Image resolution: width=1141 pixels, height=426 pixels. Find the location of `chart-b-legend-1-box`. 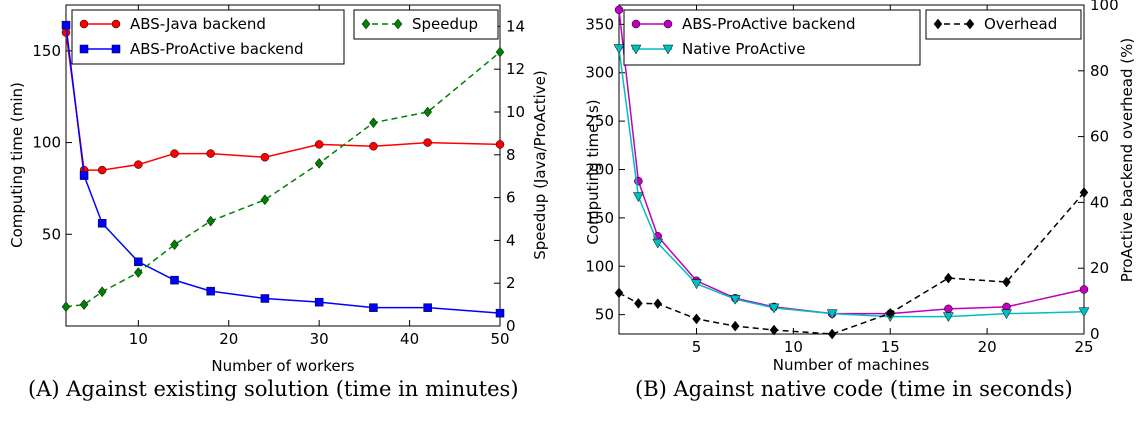

chart-b-legend-1-box is located at coordinates (1003, 24).